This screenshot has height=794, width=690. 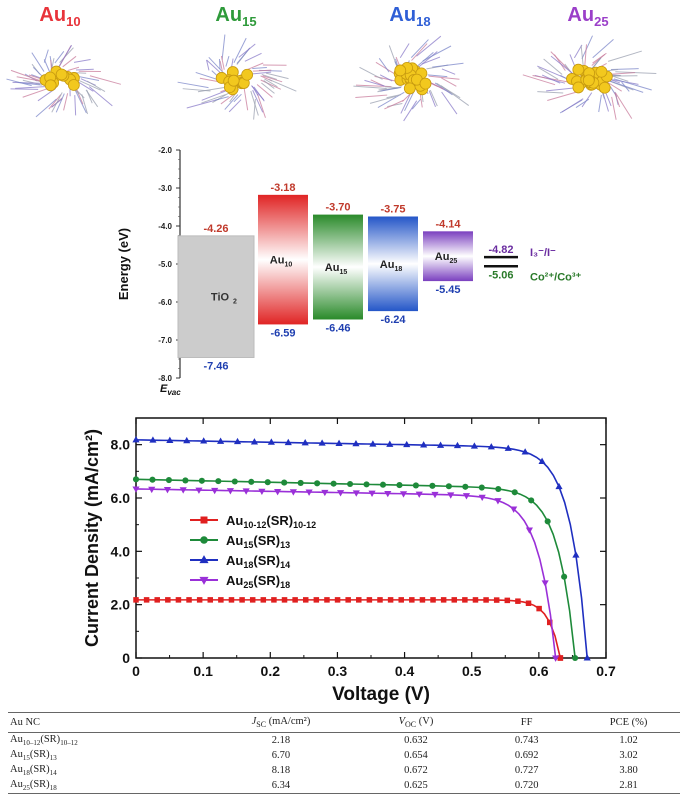 I want to click on jv-x-tick-label: 0.7, so click(x=606, y=671).